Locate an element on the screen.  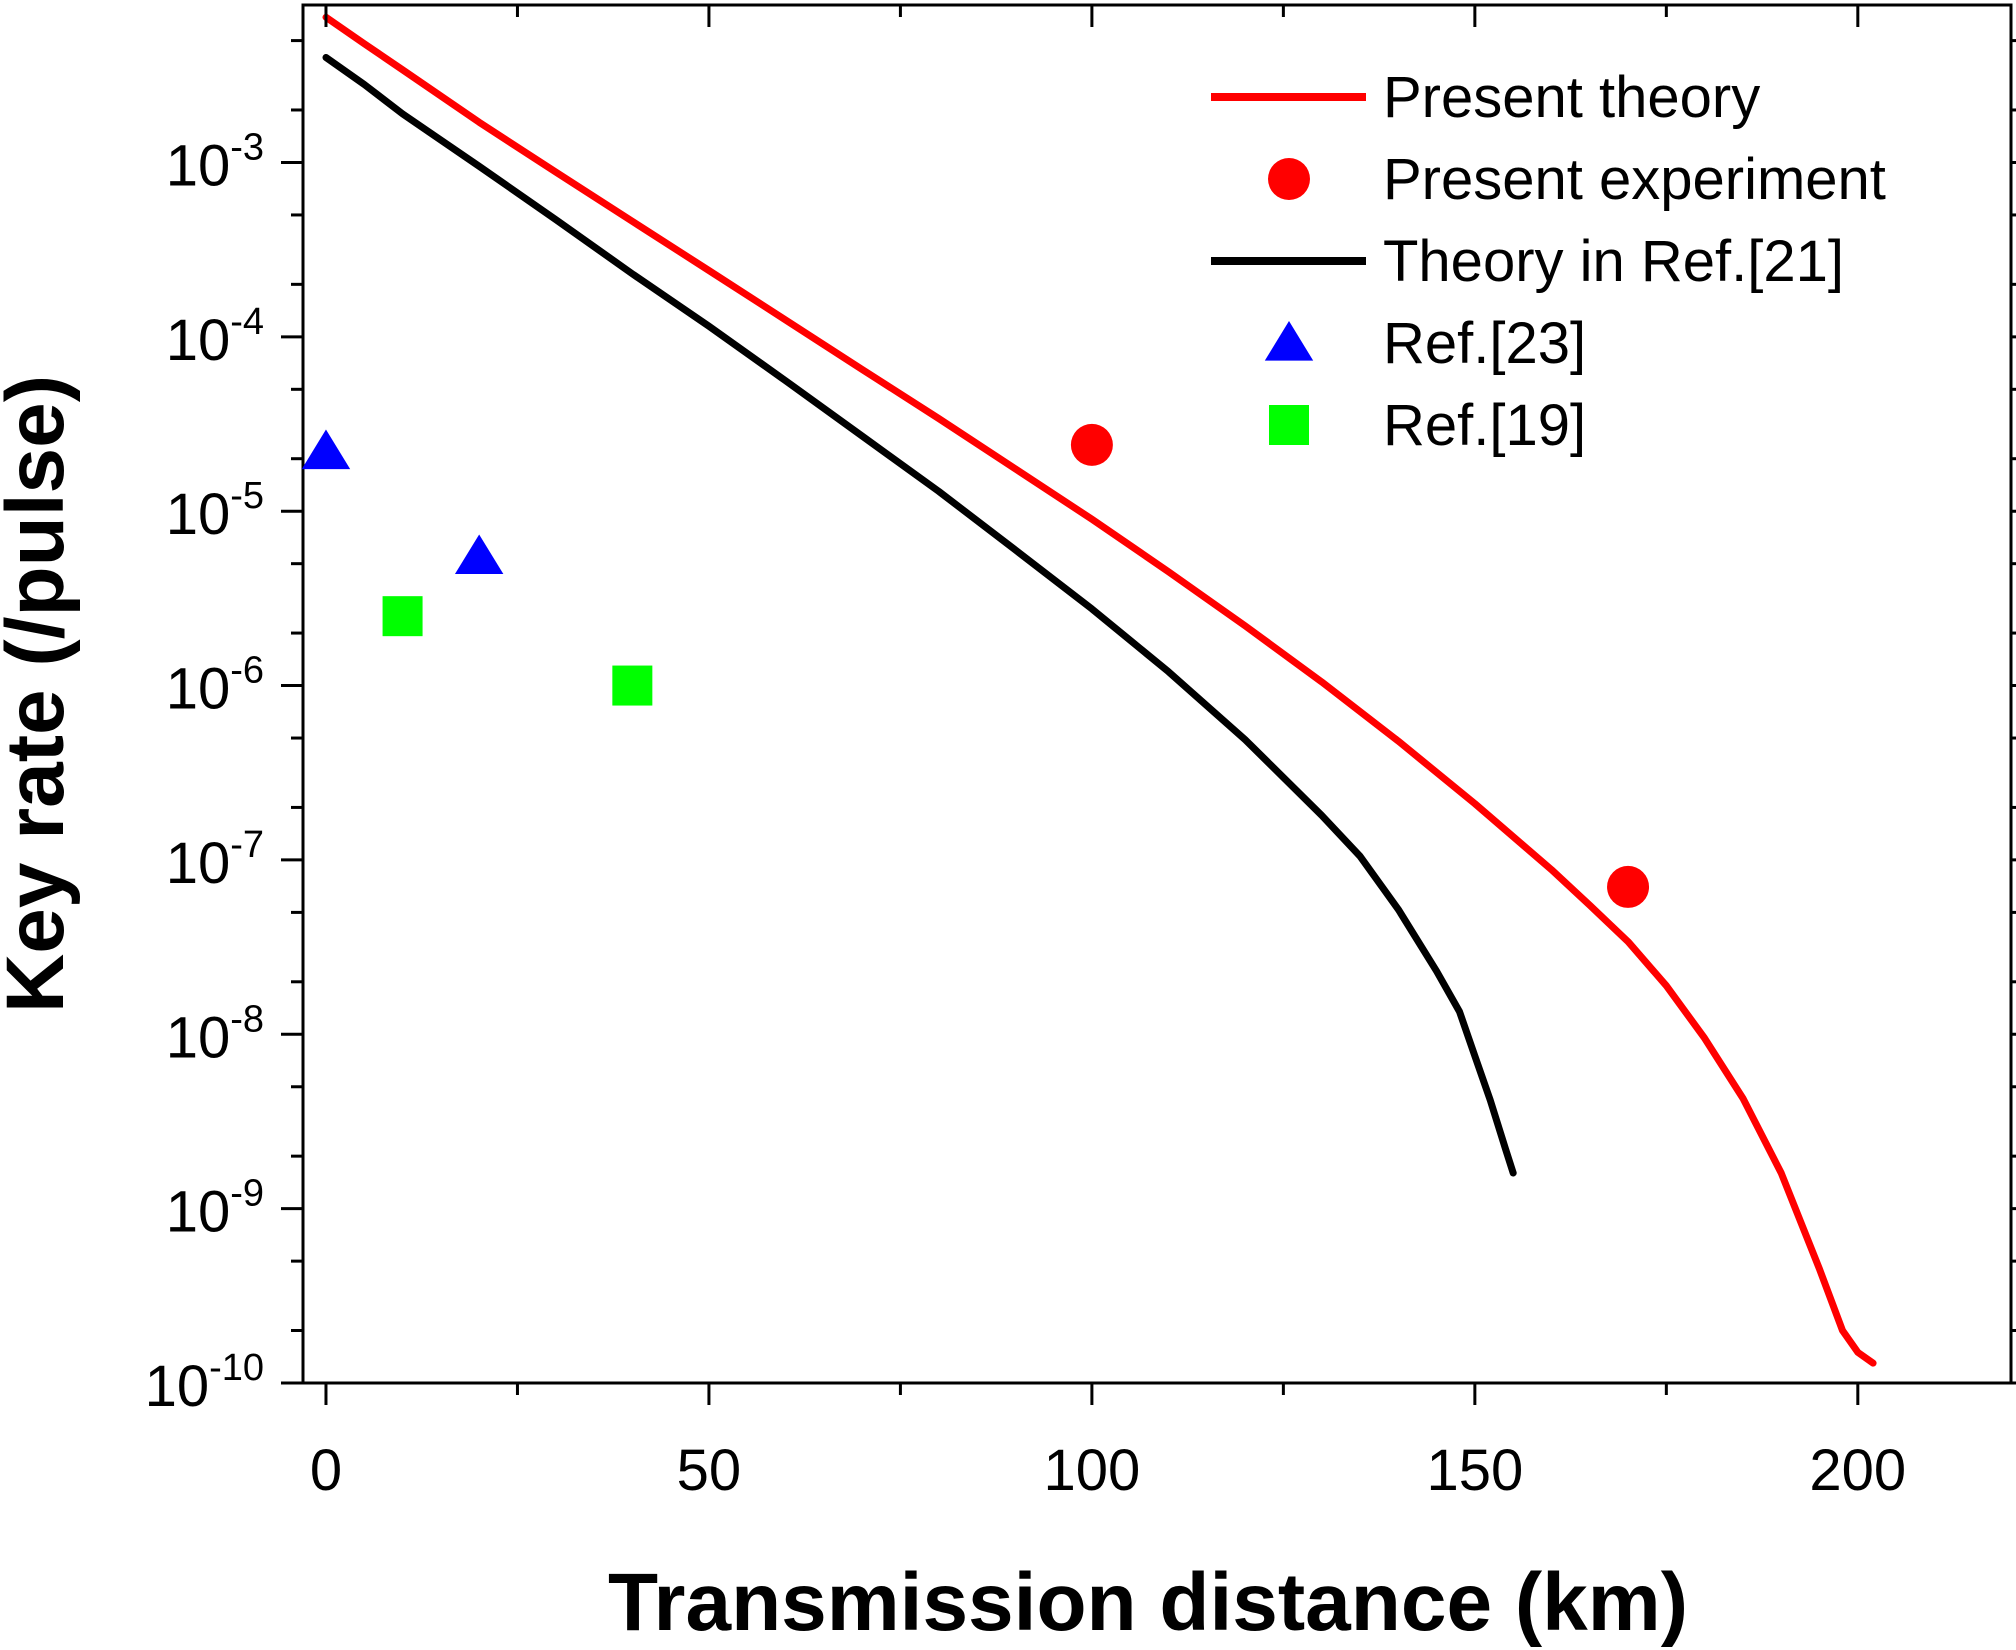
y-tick-label: 10⁻⁶ is located at coordinates (215, 686).